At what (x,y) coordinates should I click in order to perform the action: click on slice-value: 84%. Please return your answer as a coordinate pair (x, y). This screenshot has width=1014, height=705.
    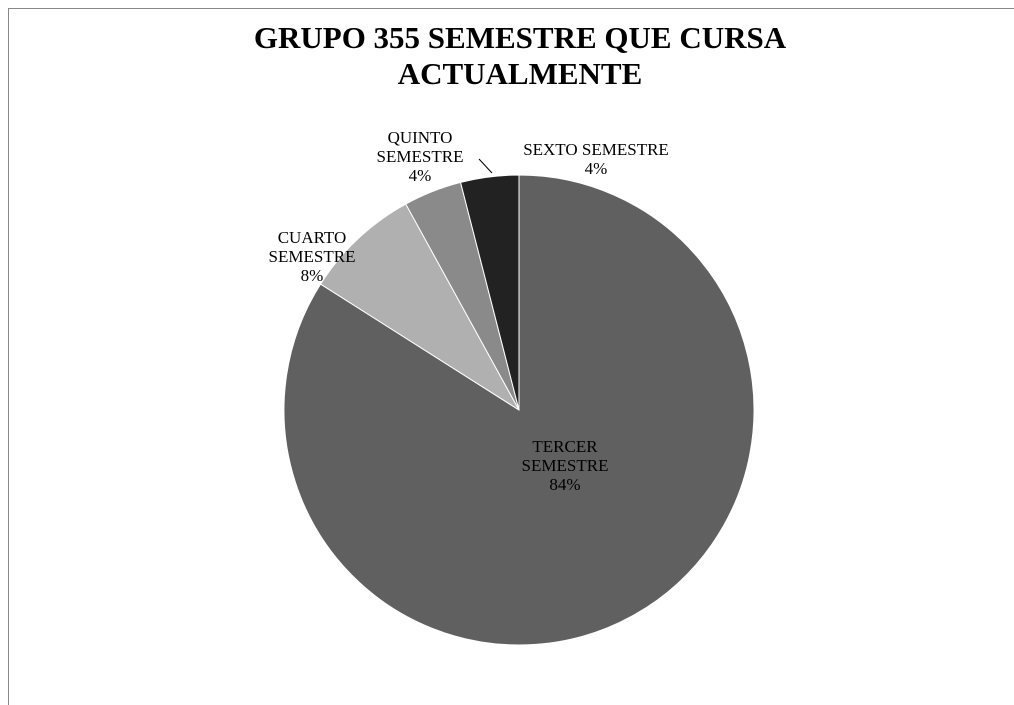
    Looking at the image, I should click on (565, 484).